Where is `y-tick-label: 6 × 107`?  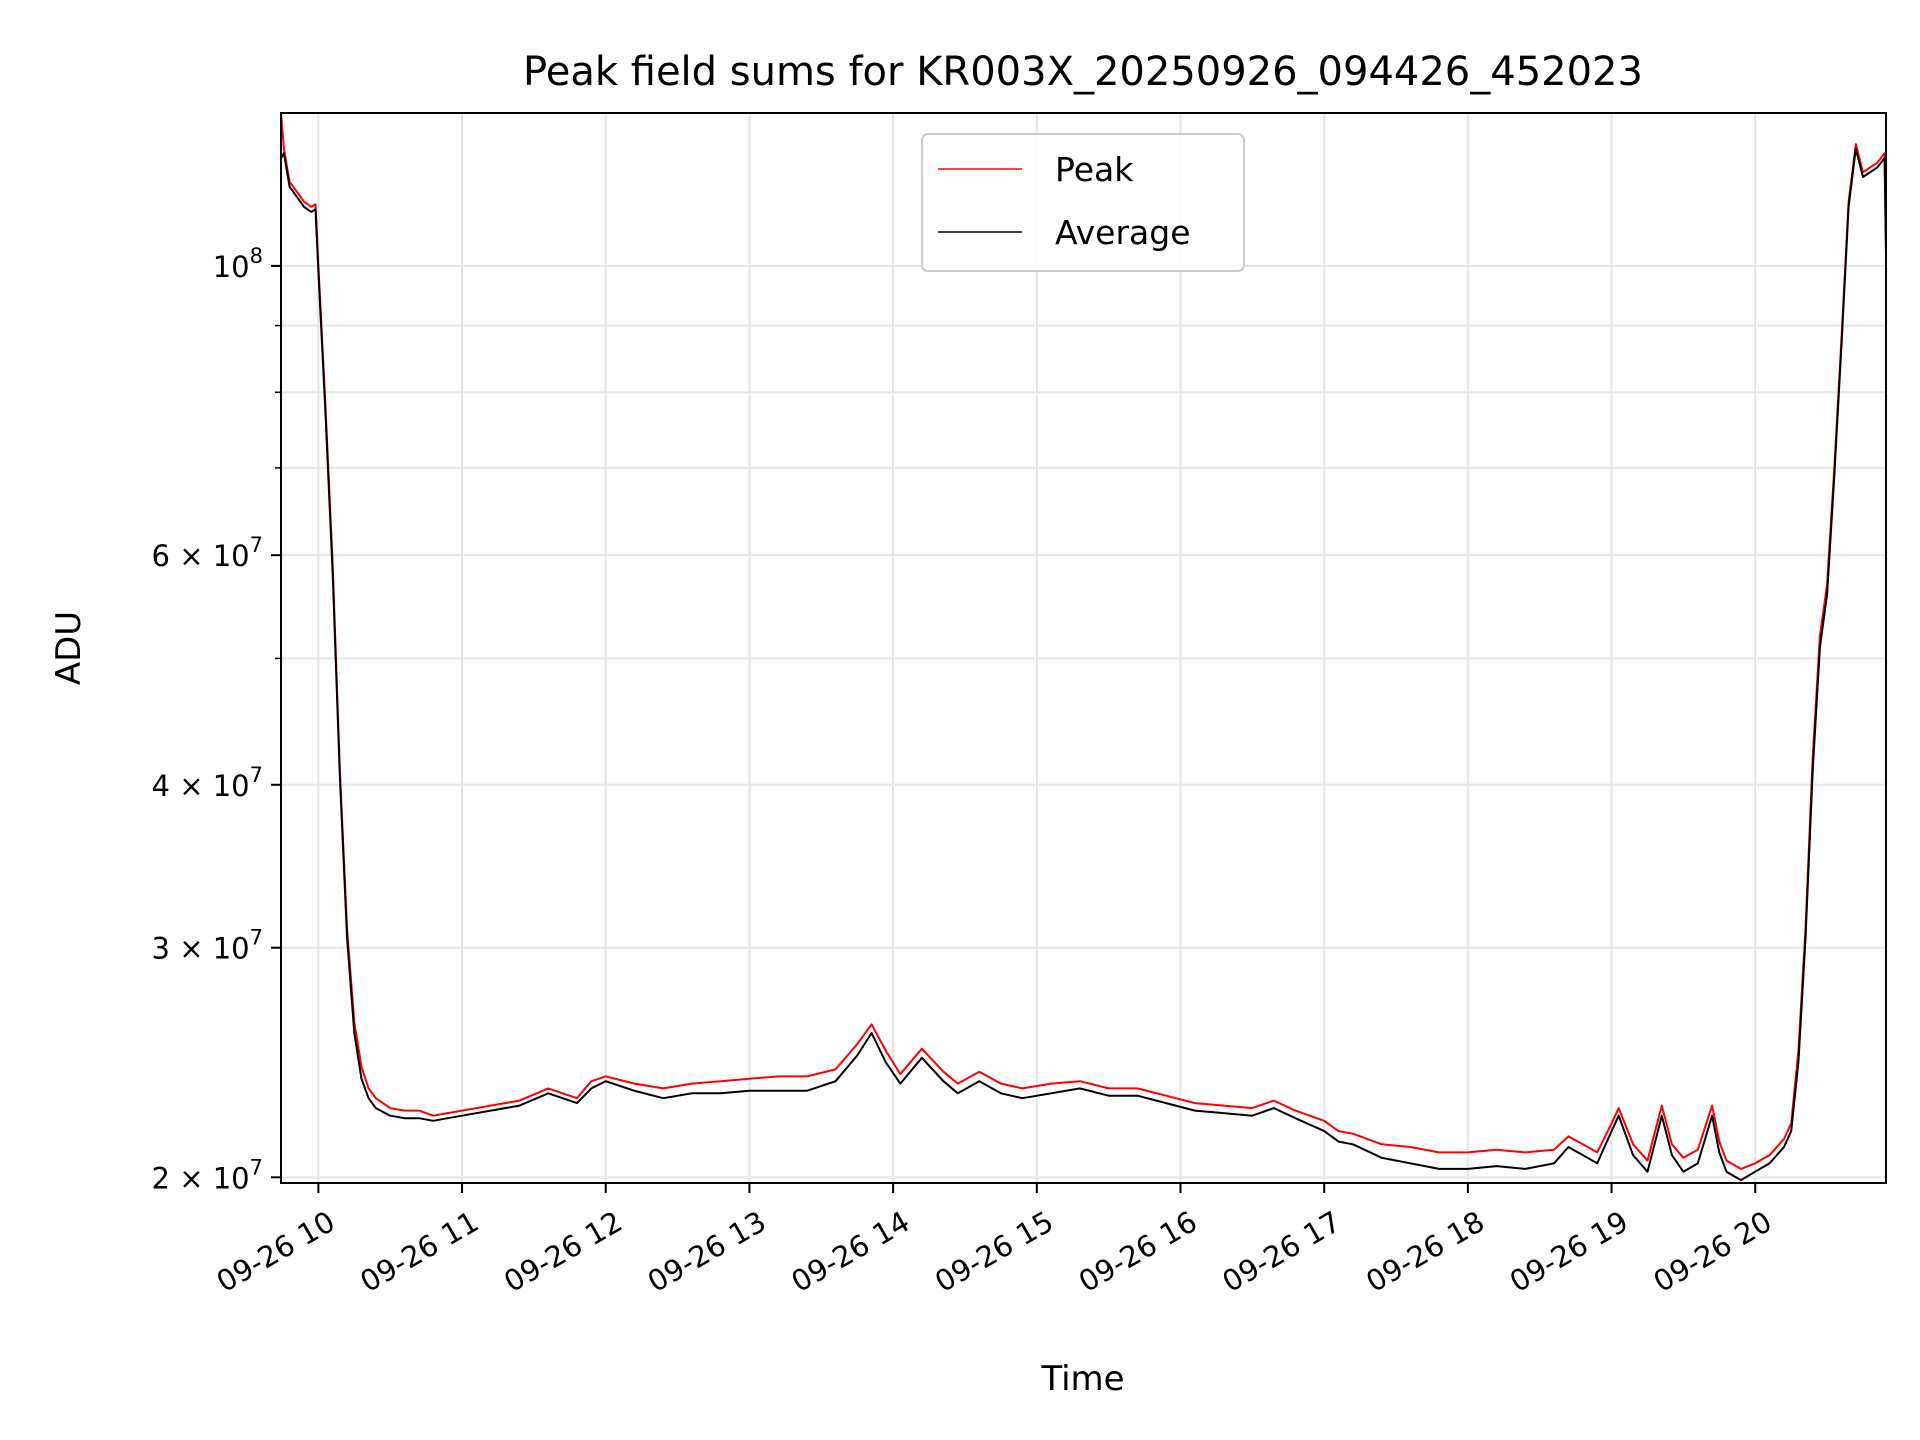
y-tick-label: 6 × 107 is located at coordinates (207, 553).